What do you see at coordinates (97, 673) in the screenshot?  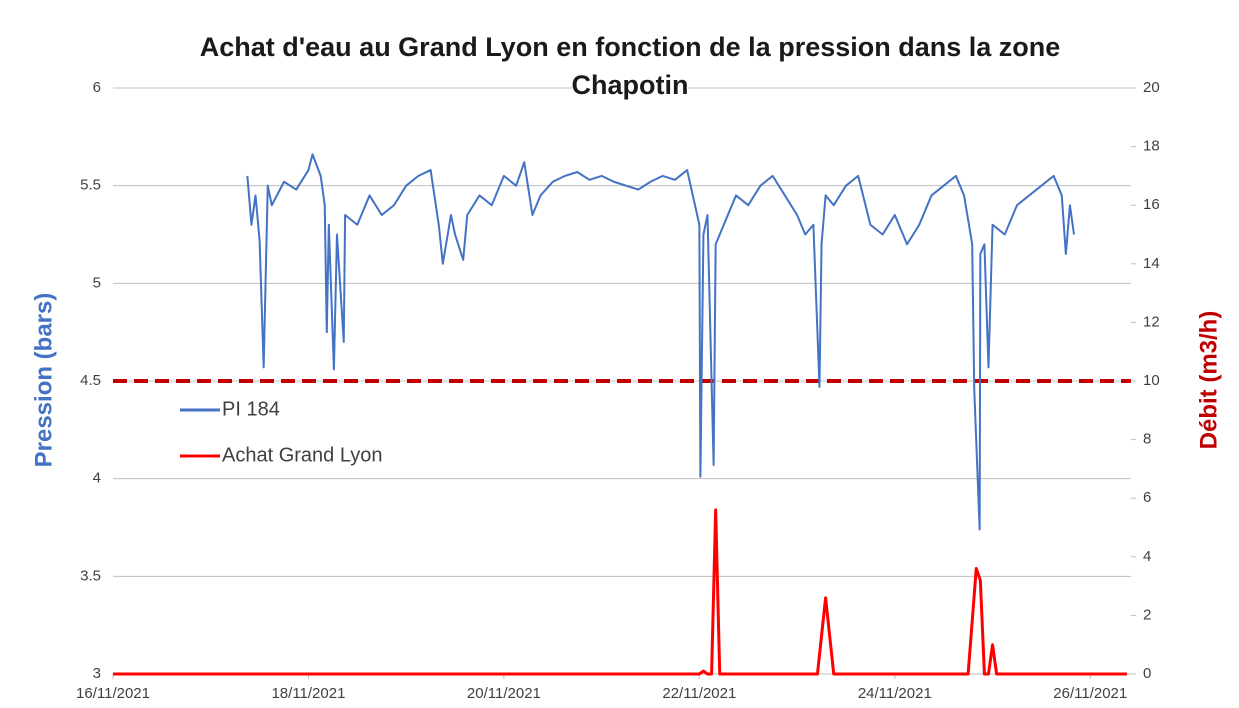 I see `y-tick-label: 3` at bounding box center [97, 673].